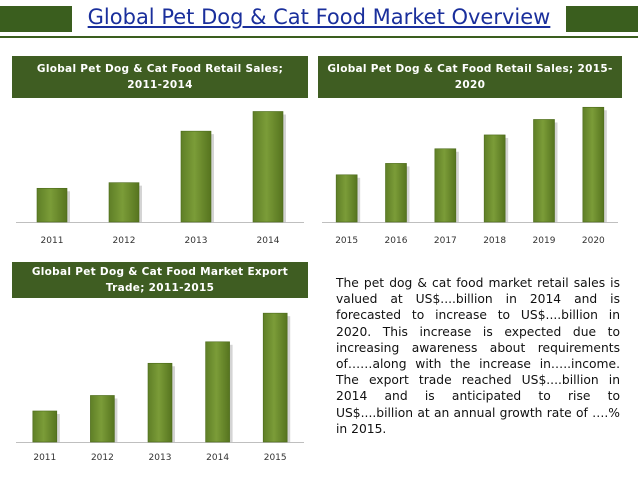  What do you see at coordinates (36, 19) in the screenshot?
I see `title-accent-left` at bounding box center [36, 19].